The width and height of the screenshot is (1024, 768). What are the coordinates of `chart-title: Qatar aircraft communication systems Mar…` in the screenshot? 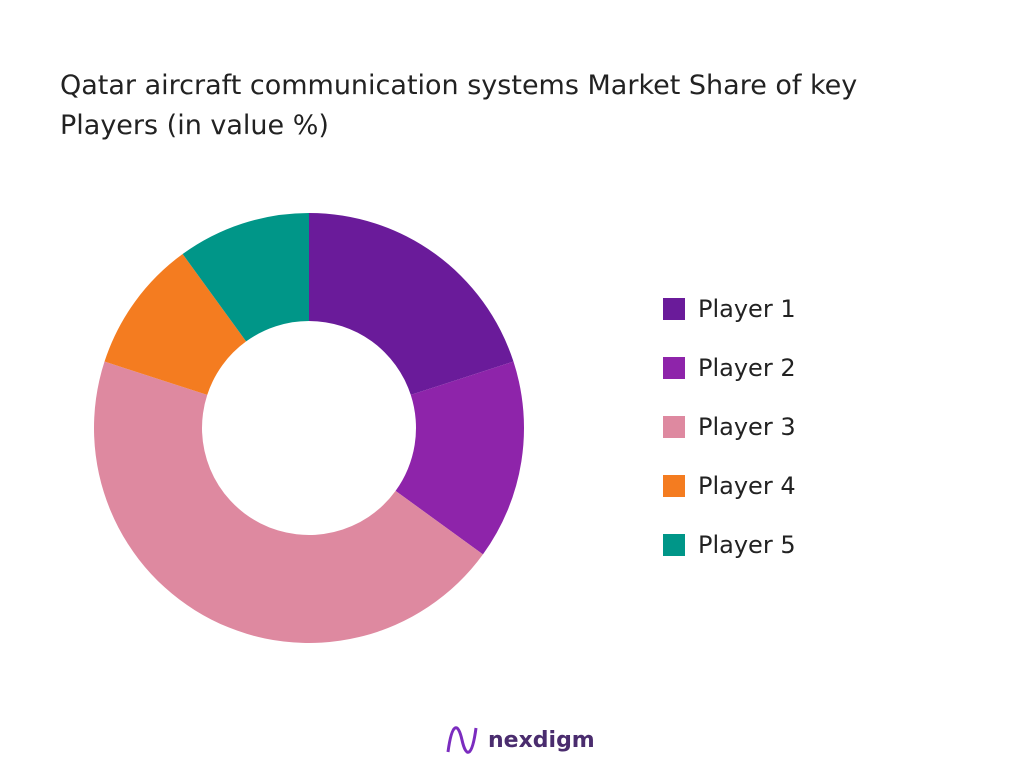 It's located at (459, 105).